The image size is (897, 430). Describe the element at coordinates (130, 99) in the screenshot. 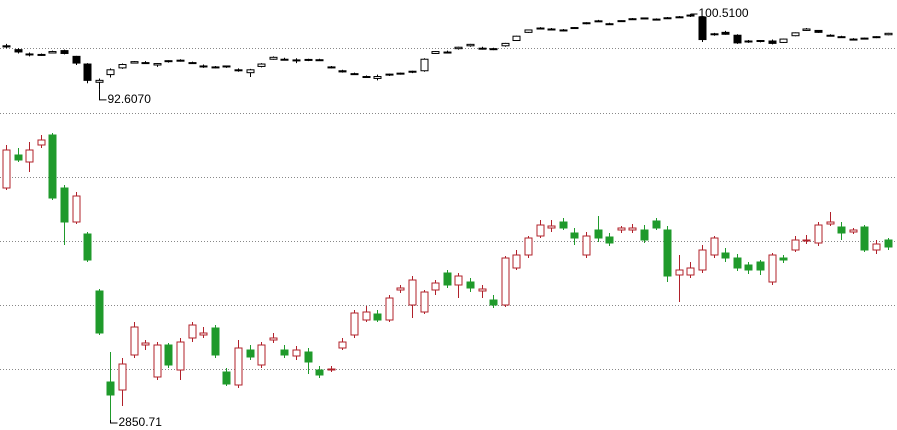

I see `annotation-label: 92.6070` at that location.